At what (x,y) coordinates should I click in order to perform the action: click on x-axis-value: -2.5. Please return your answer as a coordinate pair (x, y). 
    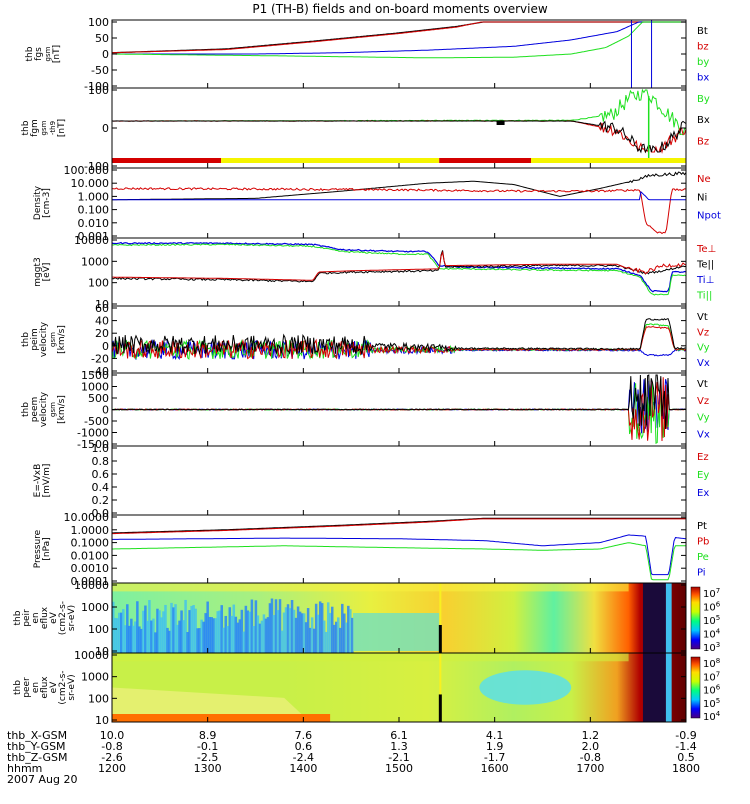
    Looking at the image, I should click on (207, 757).